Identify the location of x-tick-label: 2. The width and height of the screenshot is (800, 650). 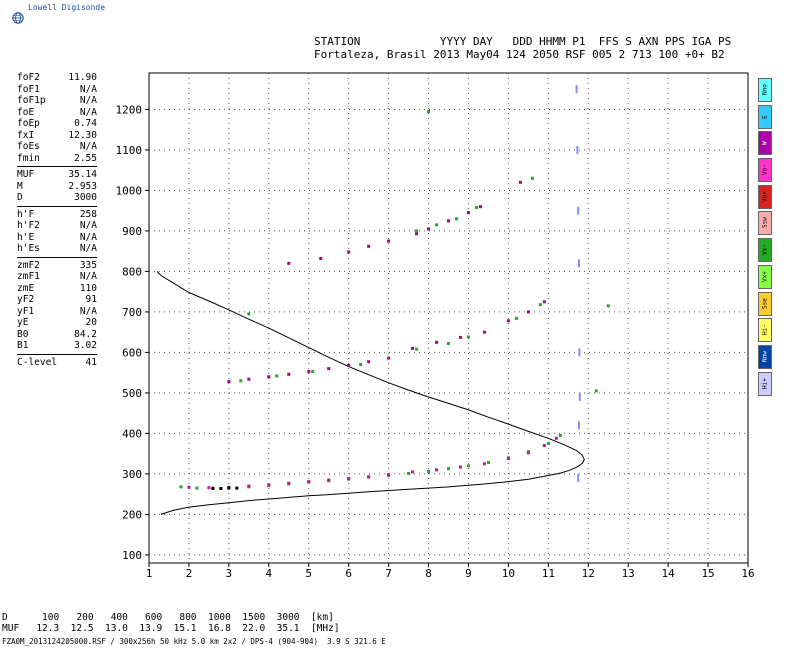
(189, 573).